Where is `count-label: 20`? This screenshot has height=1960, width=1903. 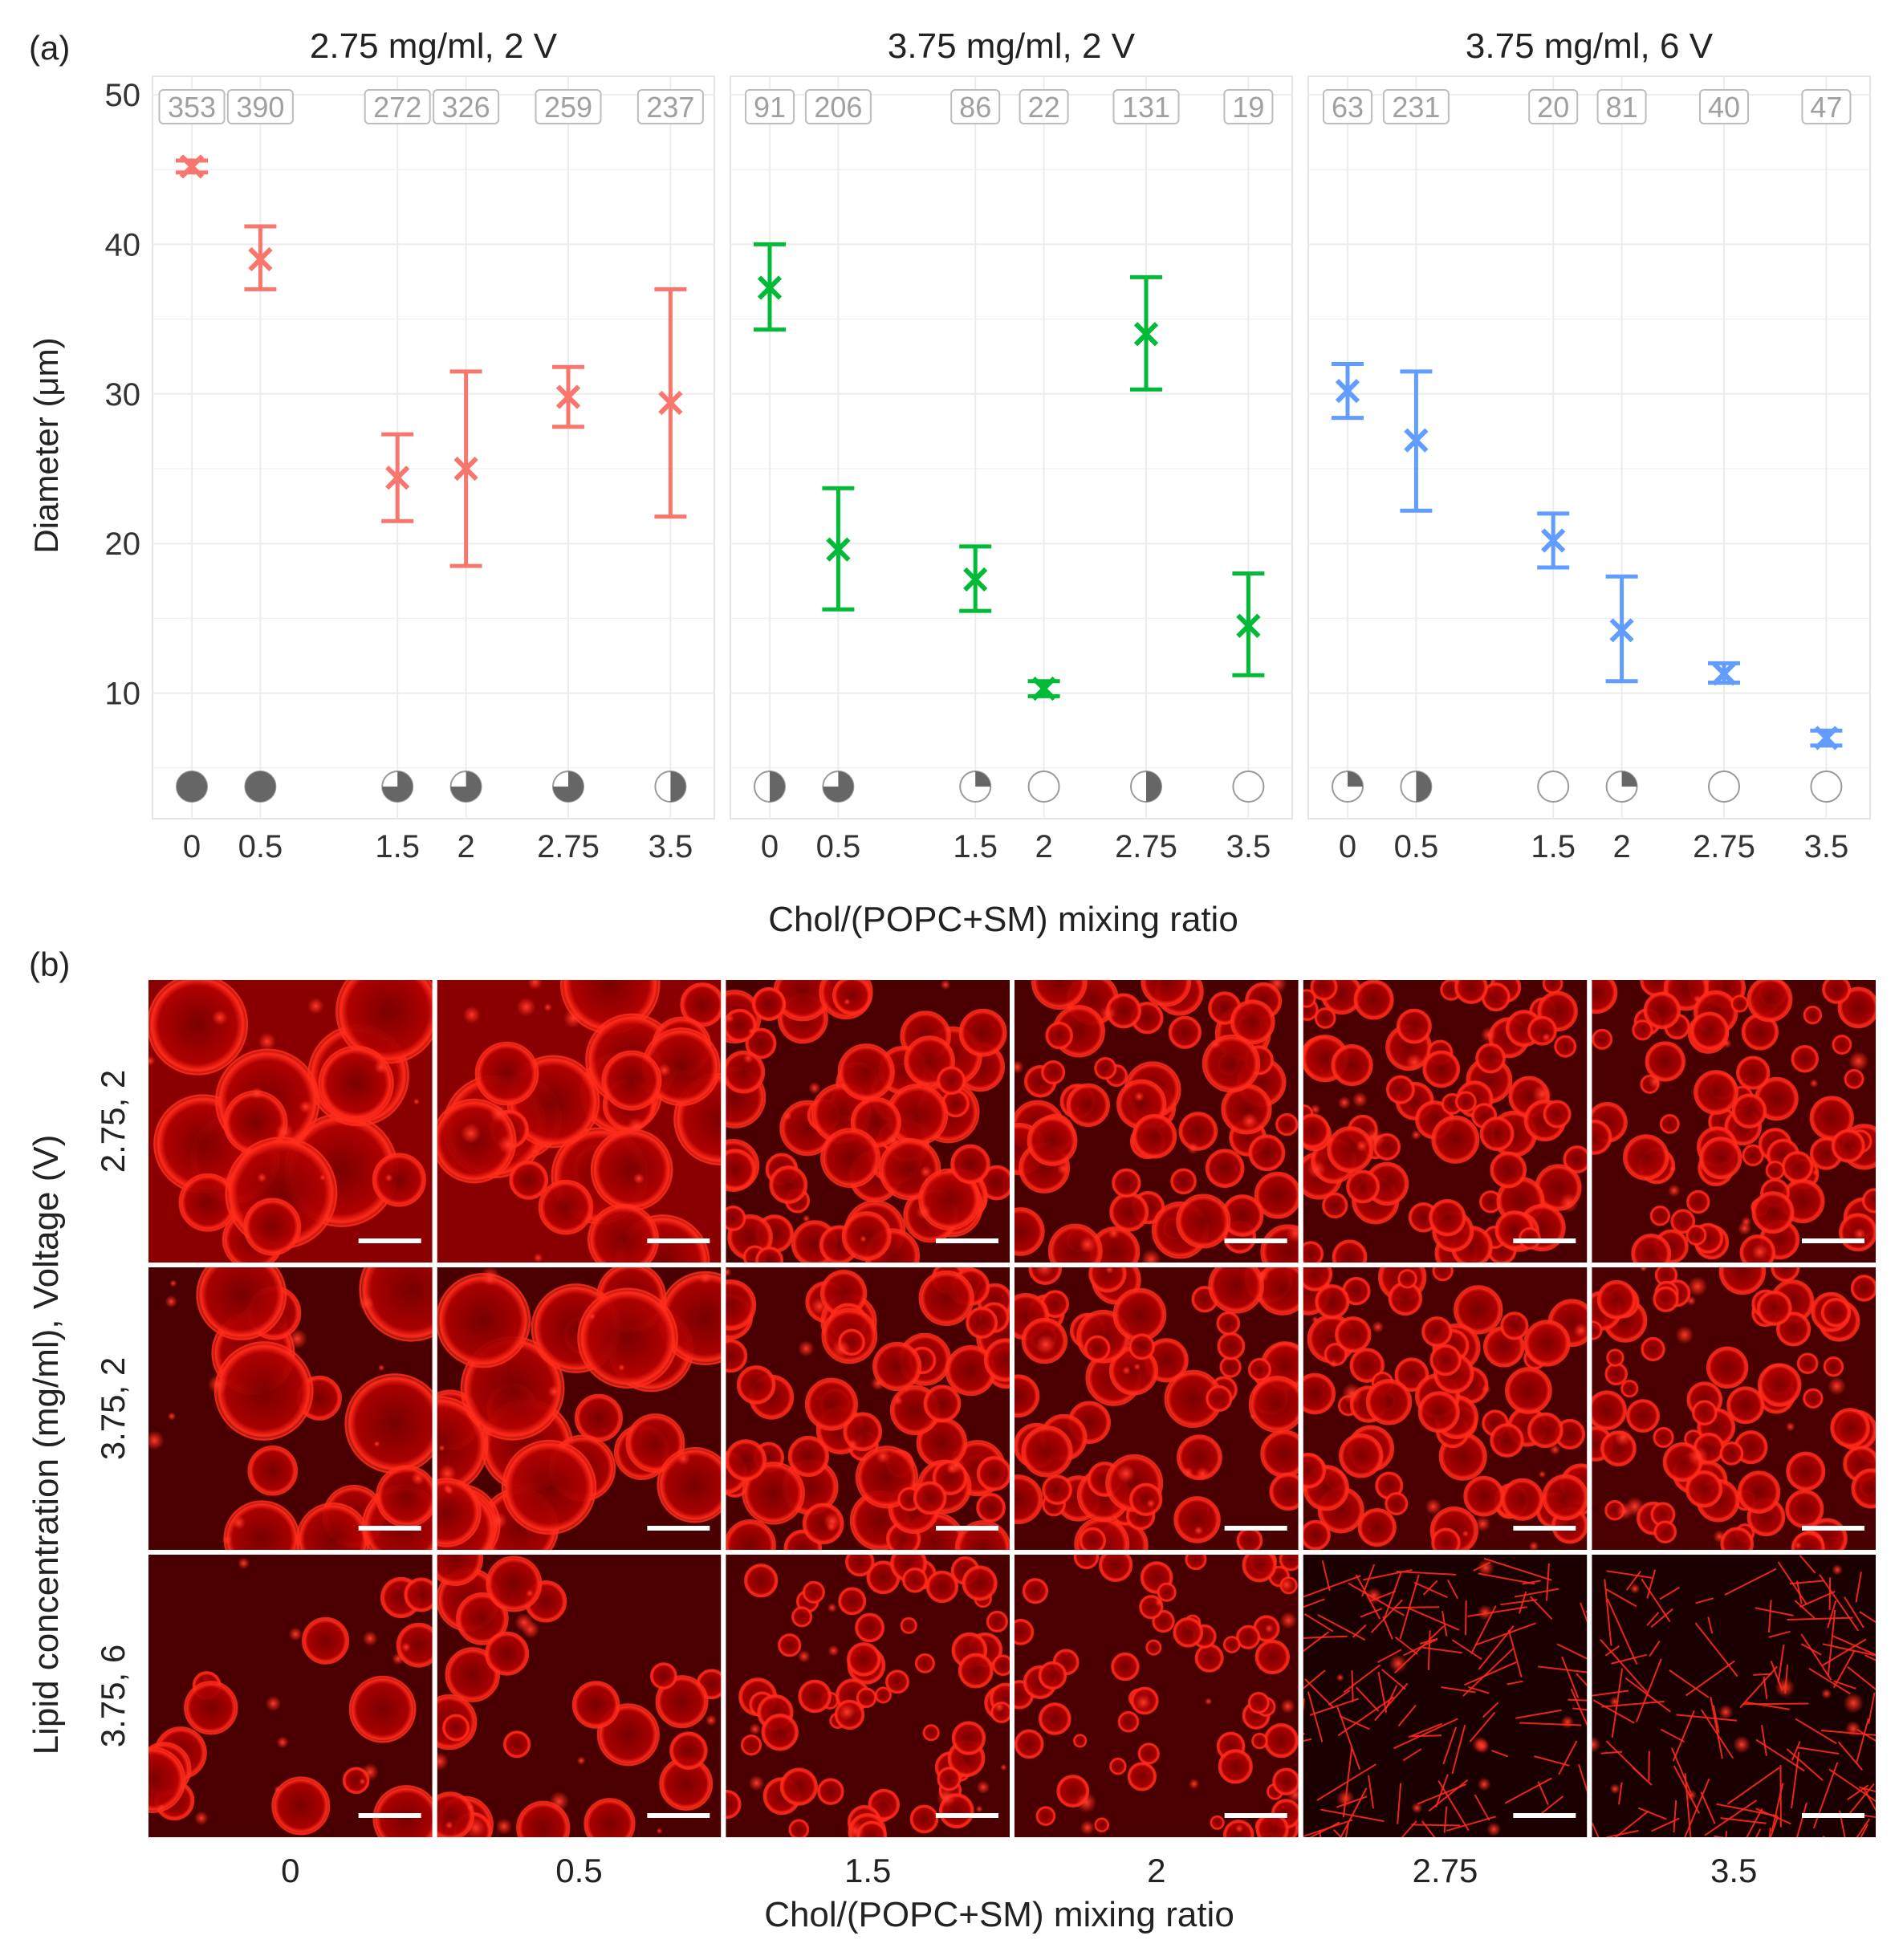
count-label: 20 is located at coordinates (1553, 107).